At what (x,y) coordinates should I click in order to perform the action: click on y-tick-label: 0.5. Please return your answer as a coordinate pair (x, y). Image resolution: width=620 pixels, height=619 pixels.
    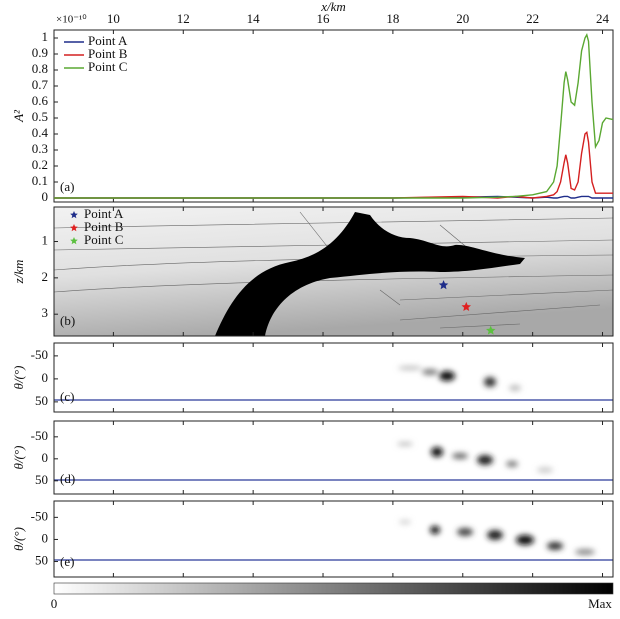
    Looking at the image, I should click on (40, 116).